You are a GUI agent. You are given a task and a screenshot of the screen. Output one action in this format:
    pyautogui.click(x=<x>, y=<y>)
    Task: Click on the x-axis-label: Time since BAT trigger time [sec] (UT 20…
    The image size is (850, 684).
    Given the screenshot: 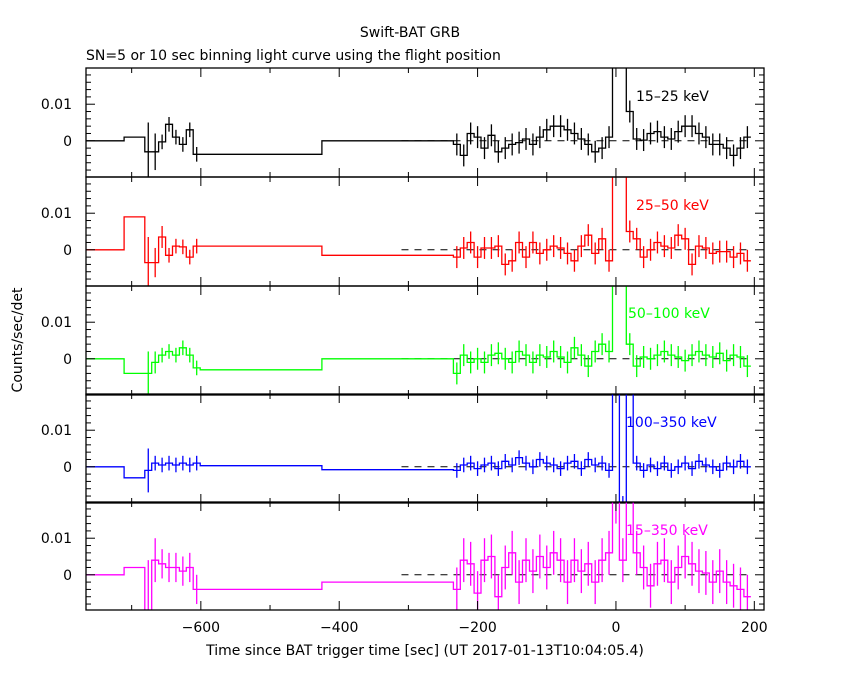 What is the action you would take?
    pyautogui.click(x=424, y=651)
    